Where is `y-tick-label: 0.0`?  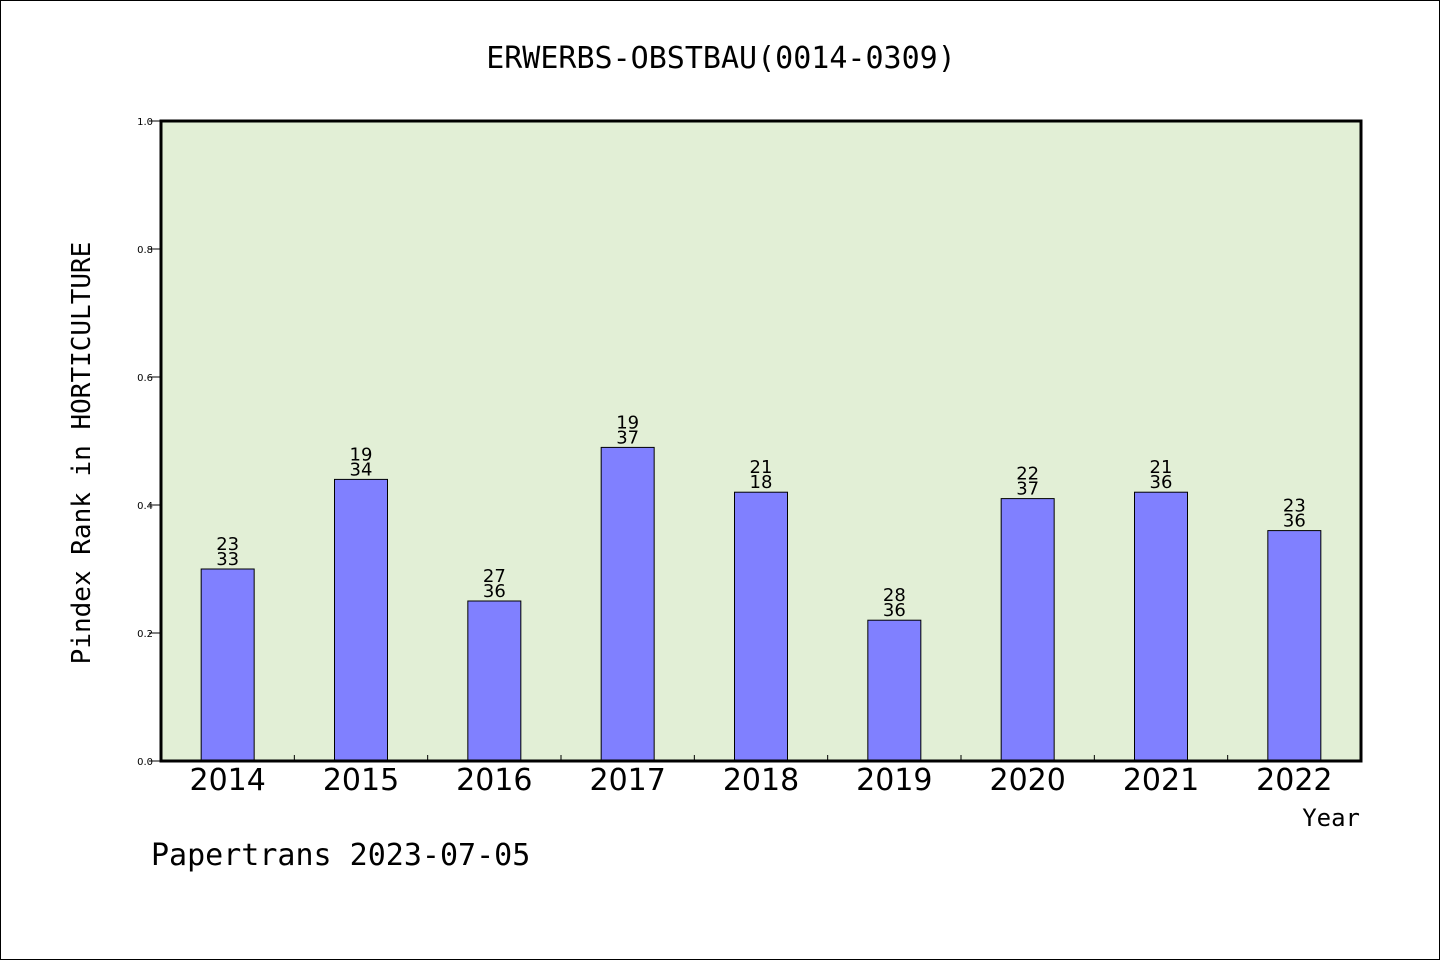
y-tick-label: 0.0 is located at coordinates (145, 762).